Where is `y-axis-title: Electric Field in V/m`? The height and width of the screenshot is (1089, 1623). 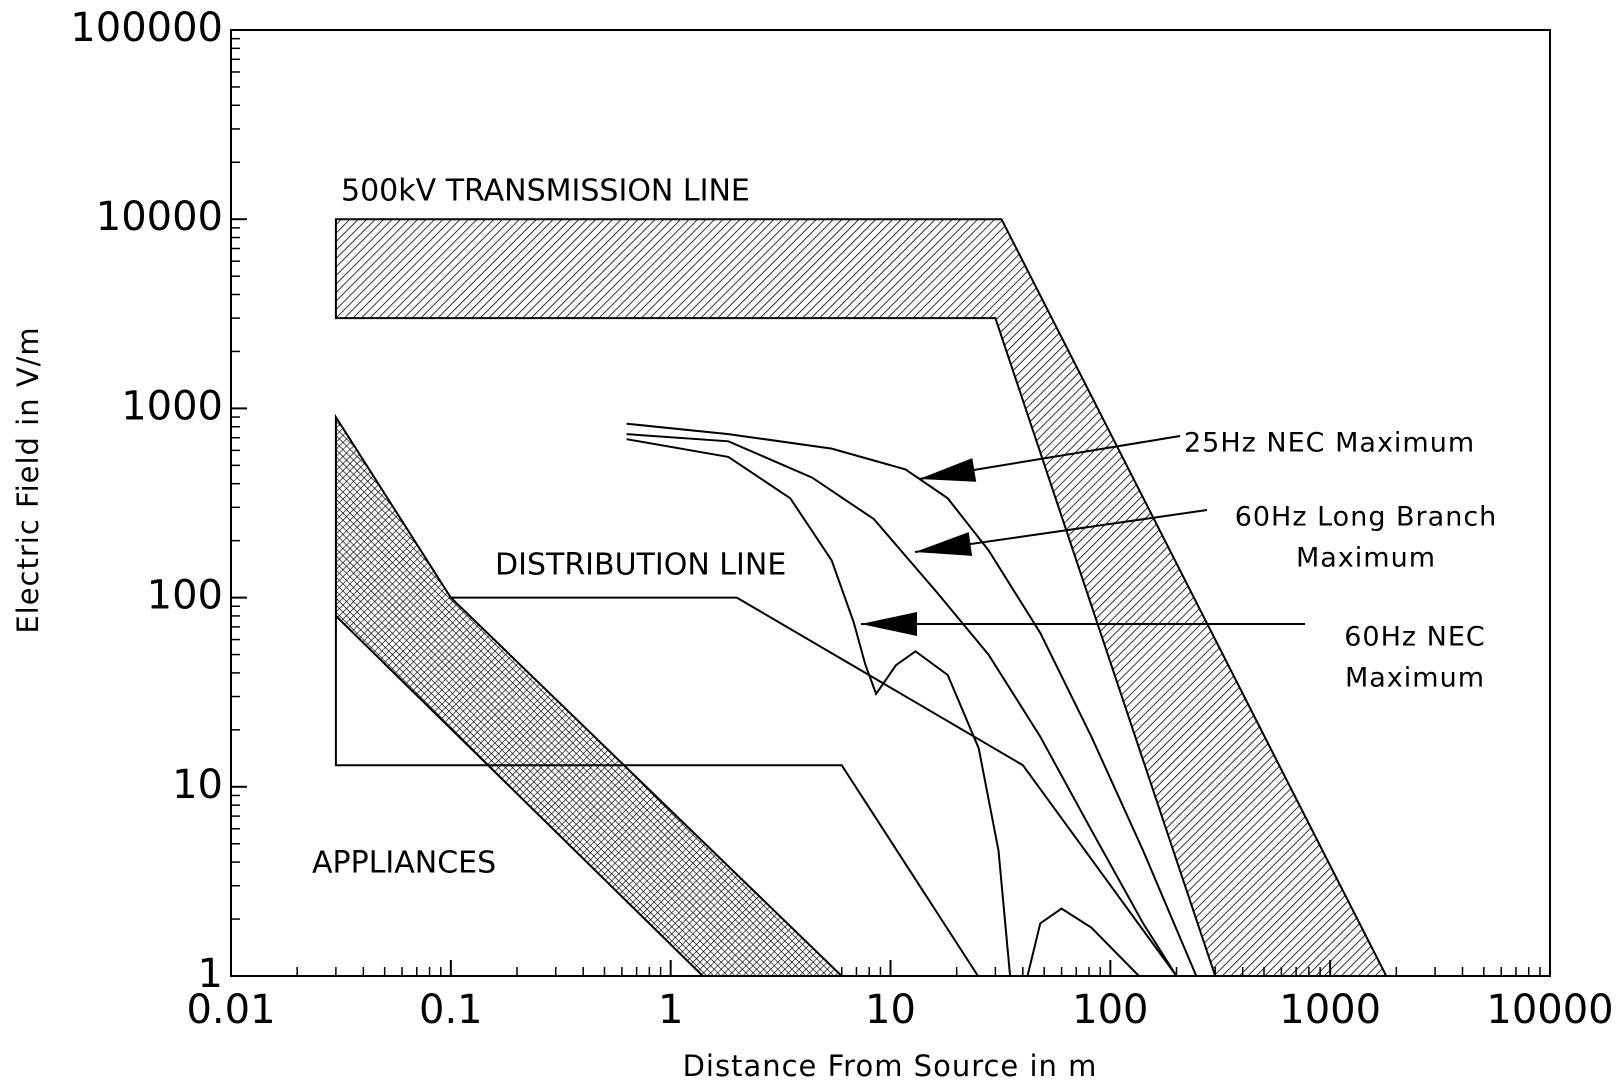
y-axis-title: Electric Field in V/m is located at coordinates (28, 479).